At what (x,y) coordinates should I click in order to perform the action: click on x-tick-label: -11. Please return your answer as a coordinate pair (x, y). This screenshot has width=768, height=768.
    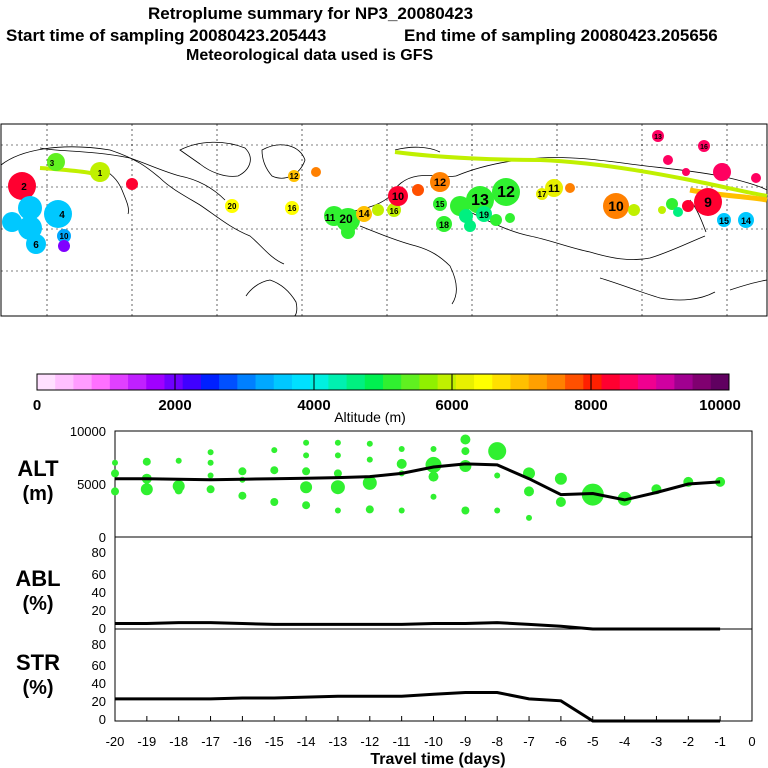
    Looking at the image, I should click on (402, 741).